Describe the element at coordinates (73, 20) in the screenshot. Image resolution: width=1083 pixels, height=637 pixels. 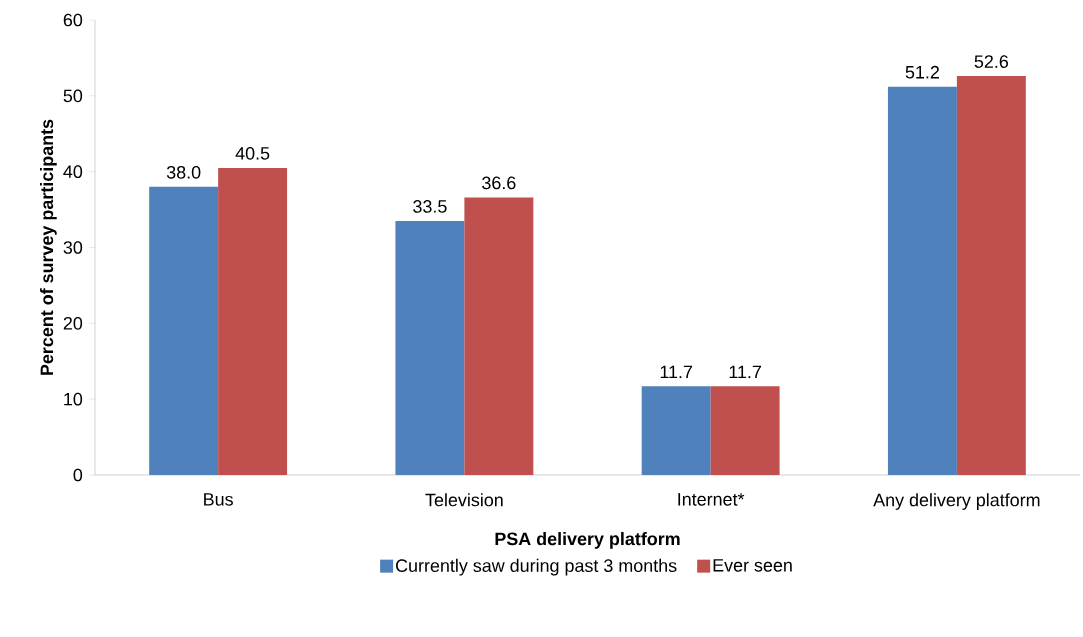
I see `y-tick-label: 60` at that location.